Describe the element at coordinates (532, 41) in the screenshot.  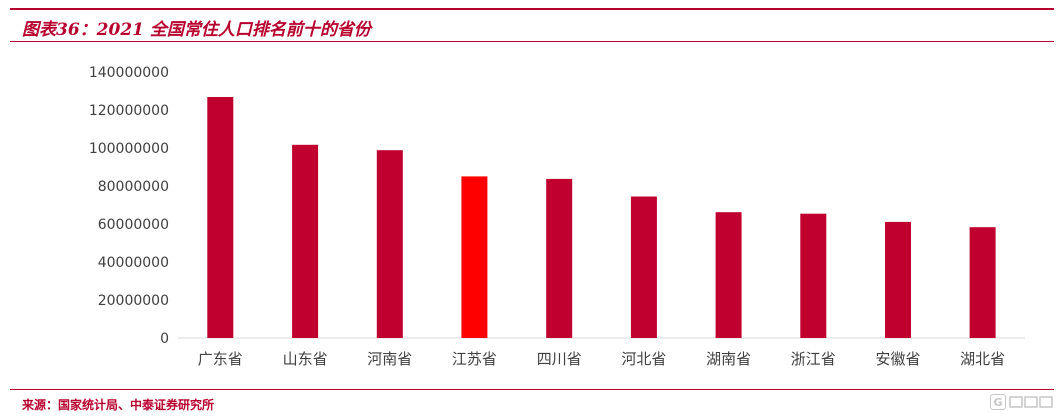
I see `title-rule` at that location.